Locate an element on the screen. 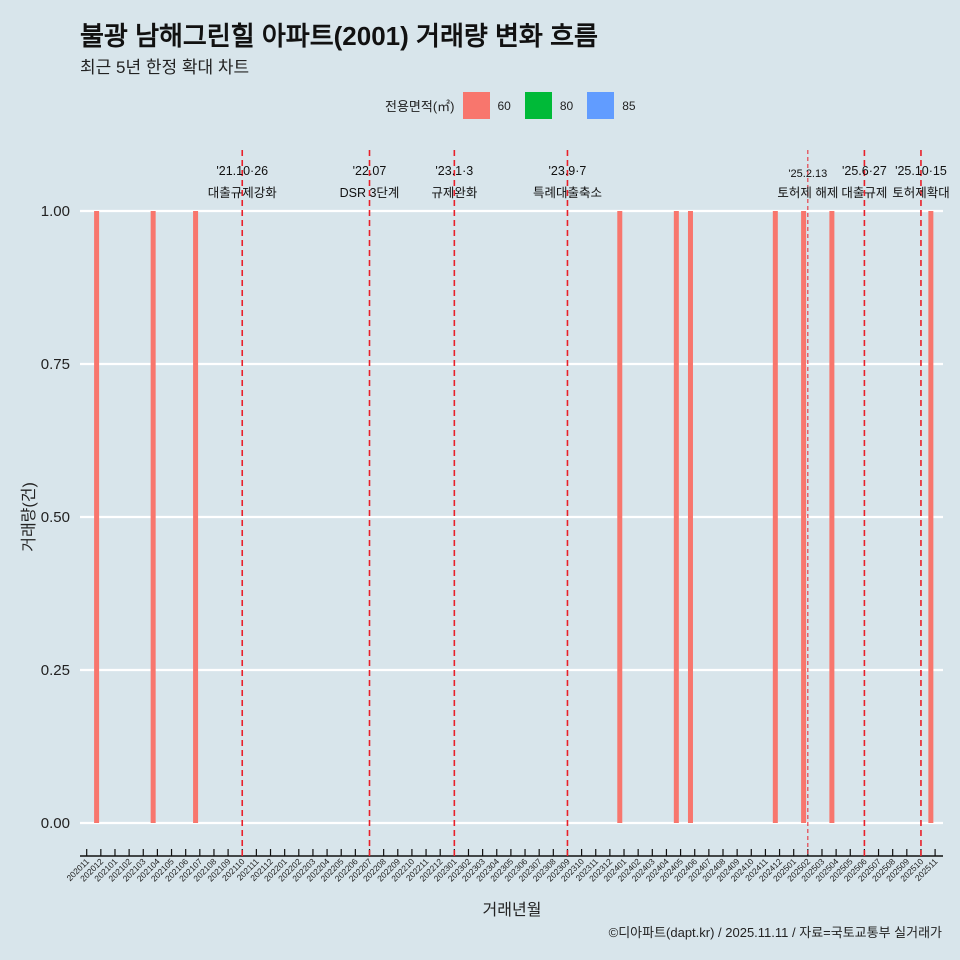 This screenshot has width=960, height=960. chart-title: 불광 남해그린힐 아파트(2001) 거래량 변화 흐름 is located at coordinates (339, 36).